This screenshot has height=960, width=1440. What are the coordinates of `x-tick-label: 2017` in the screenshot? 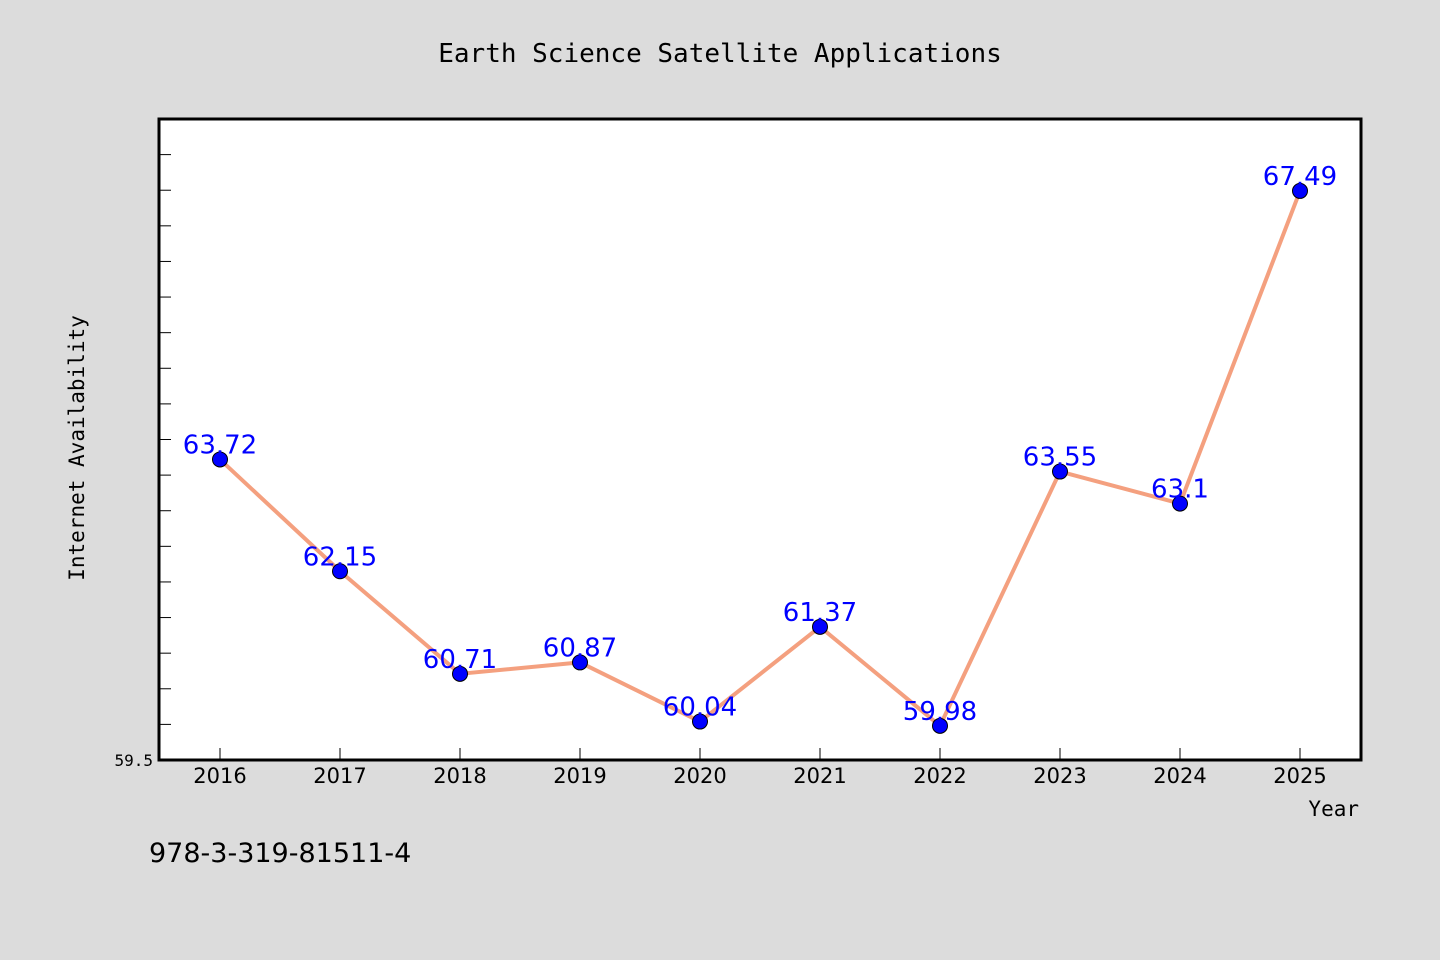 It's located at (339, 776).